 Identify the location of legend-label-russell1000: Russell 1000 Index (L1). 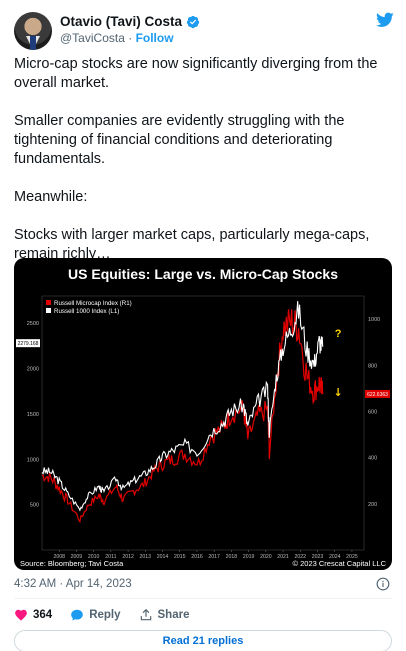
(86, 311).